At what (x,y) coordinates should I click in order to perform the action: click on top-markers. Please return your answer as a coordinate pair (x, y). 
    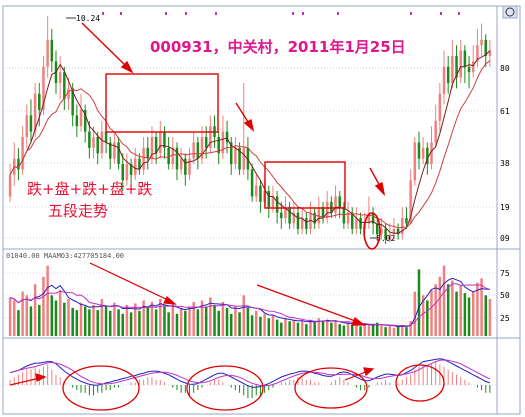
    Looking at the image, I should click on (281, 13).